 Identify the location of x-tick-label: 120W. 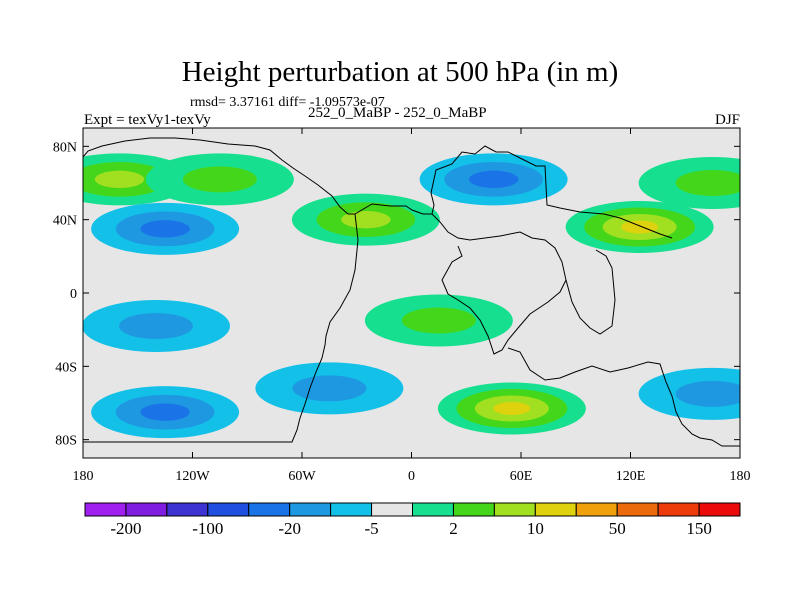
(192, 476).